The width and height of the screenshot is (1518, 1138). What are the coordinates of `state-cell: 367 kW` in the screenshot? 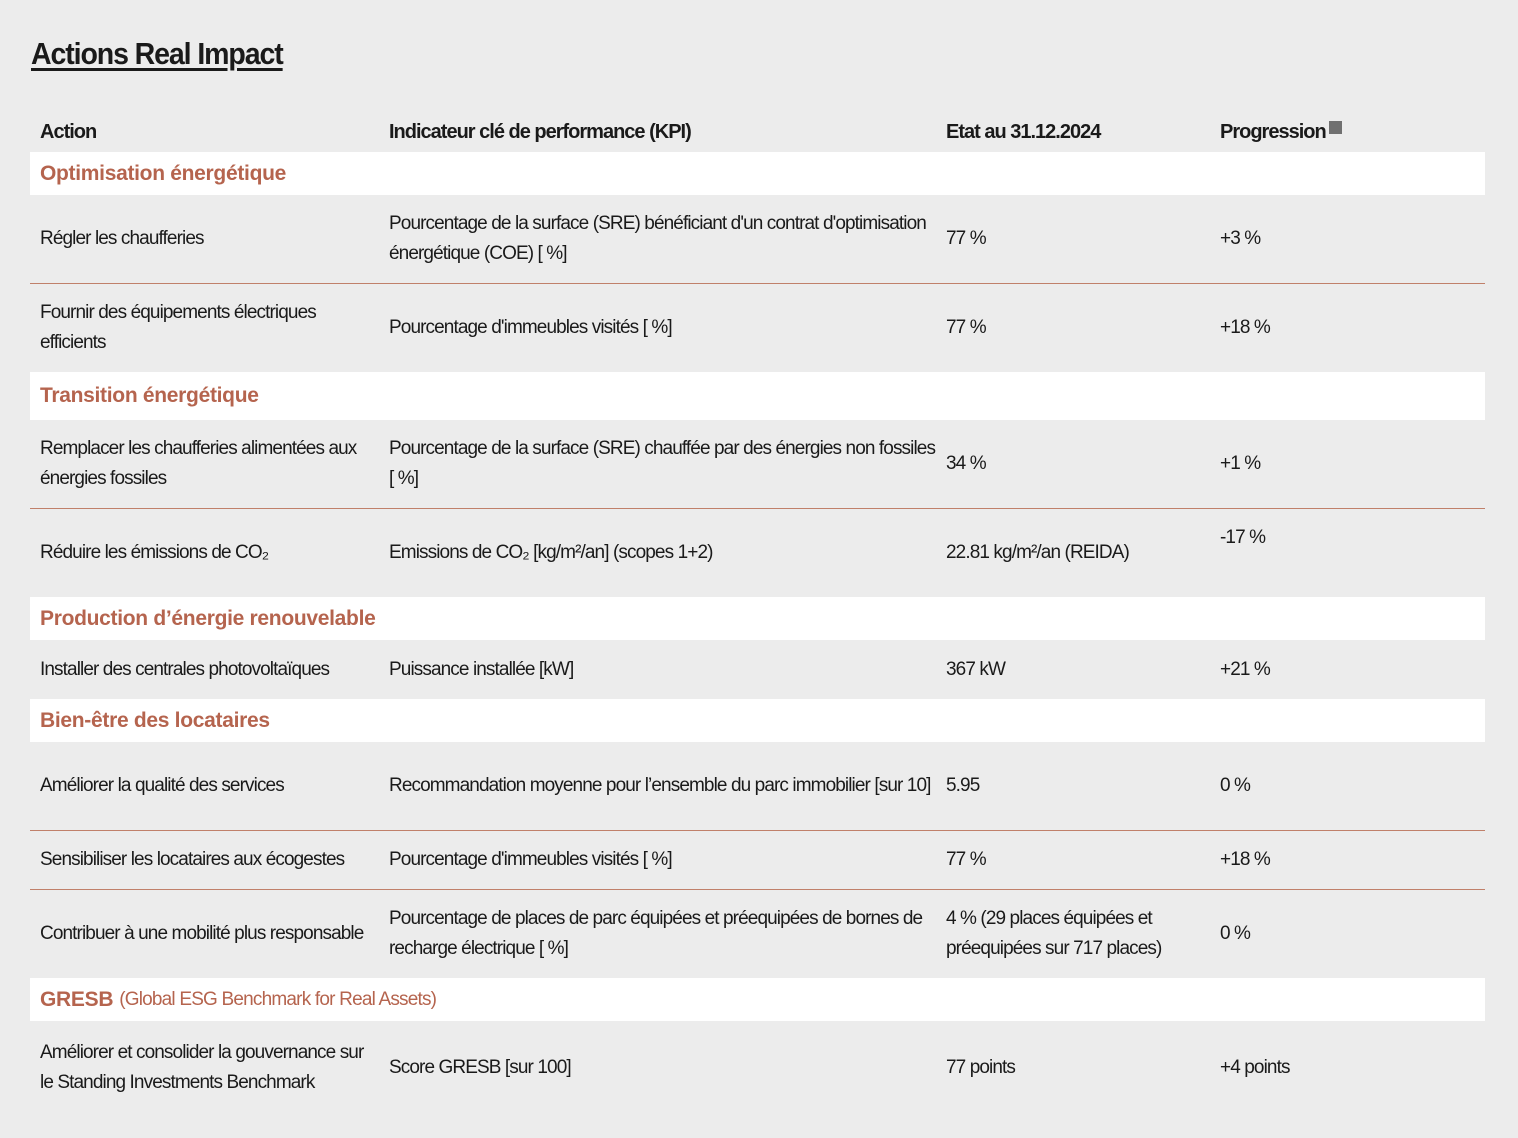 It's located at (976, 669).